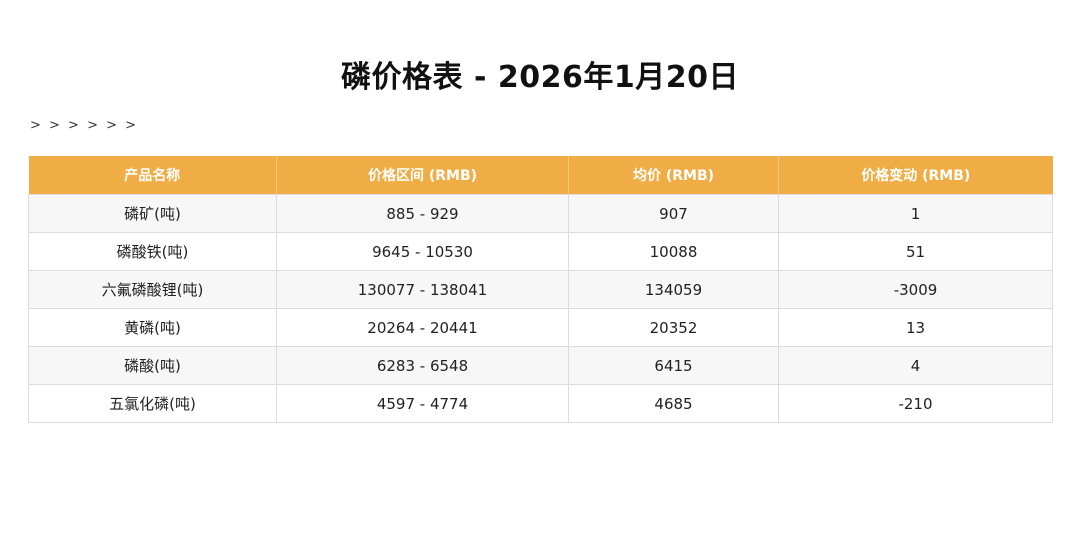 Image resolution: width=1080 pixels, height=547 pixels. I want to click on cell-product-name: 六氟磷酸锂(吨), so click(152, 289).